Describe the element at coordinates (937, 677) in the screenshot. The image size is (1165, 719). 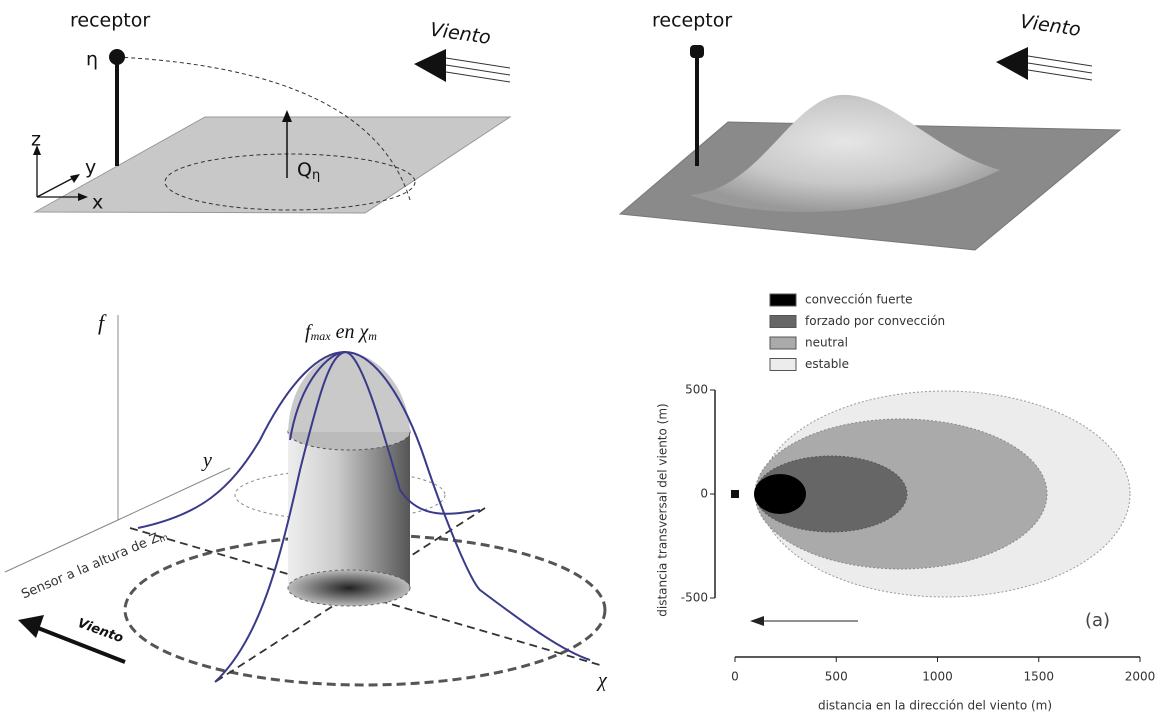
I see `x-tick-label: 1000` at that location.